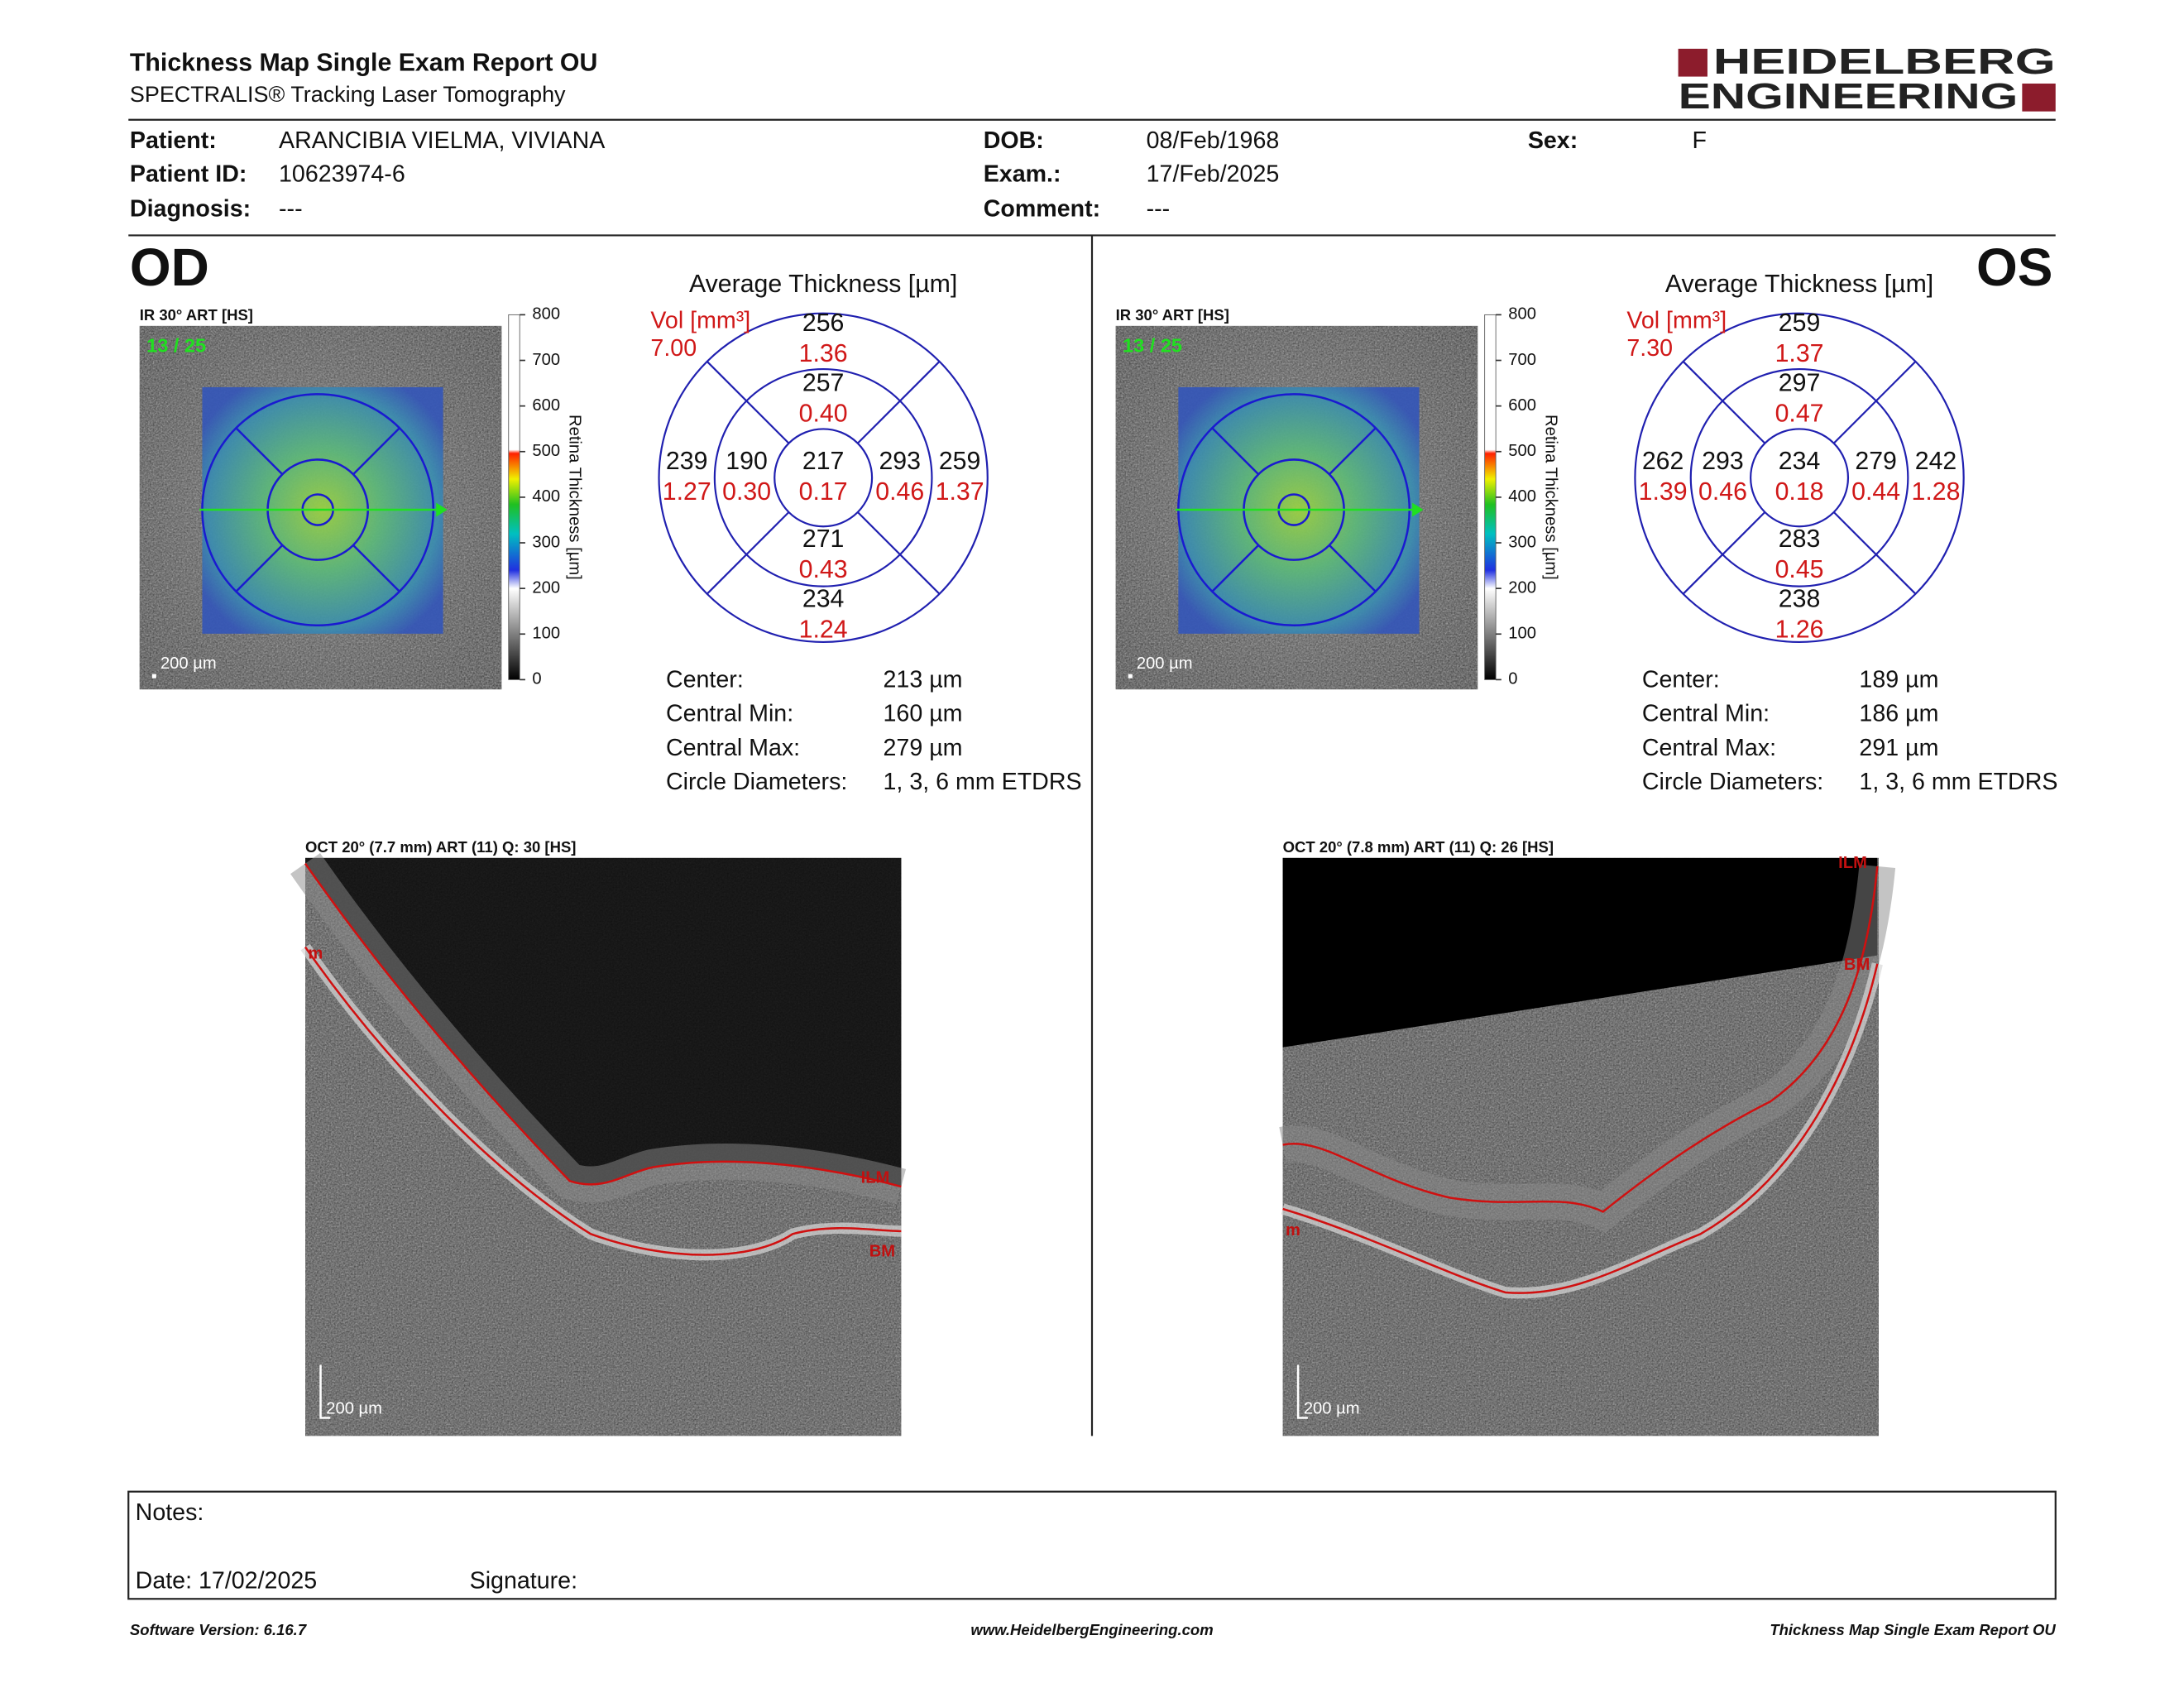  Describe the element at coordinates (823, 461) in the screenshot. I see `sector-thickness: 217` at that location.